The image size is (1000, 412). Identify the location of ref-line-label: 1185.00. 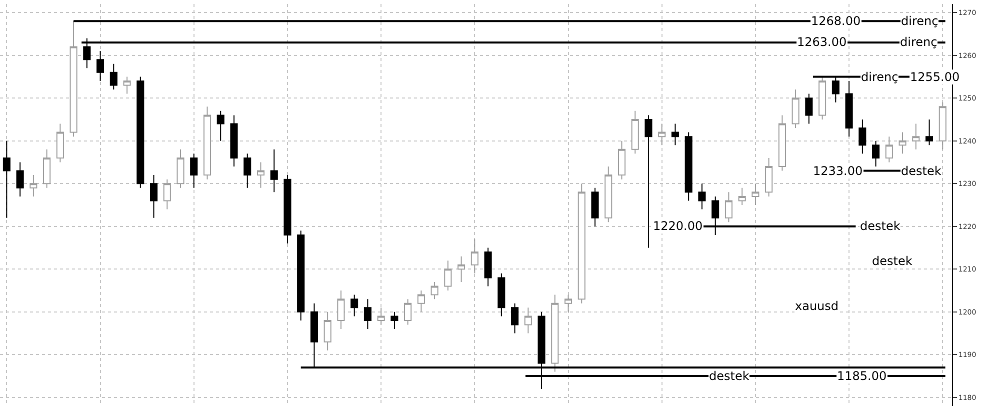
(862, 376).